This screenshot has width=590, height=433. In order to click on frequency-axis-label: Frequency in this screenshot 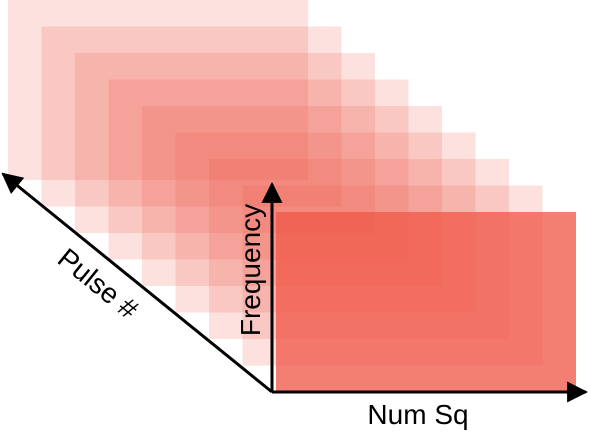, I will do `click(250, 270)`.